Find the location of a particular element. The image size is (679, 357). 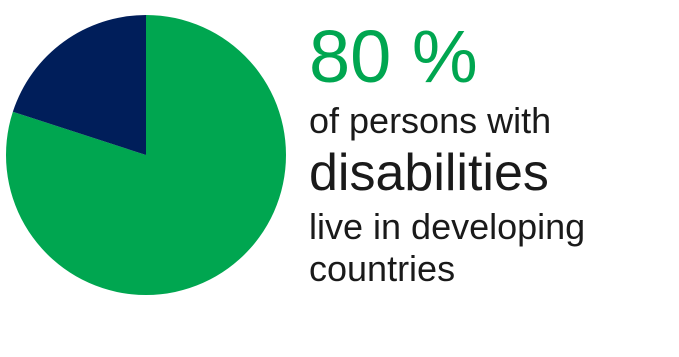

headline-percentage: 80 % is located at coordinates (393, 56).